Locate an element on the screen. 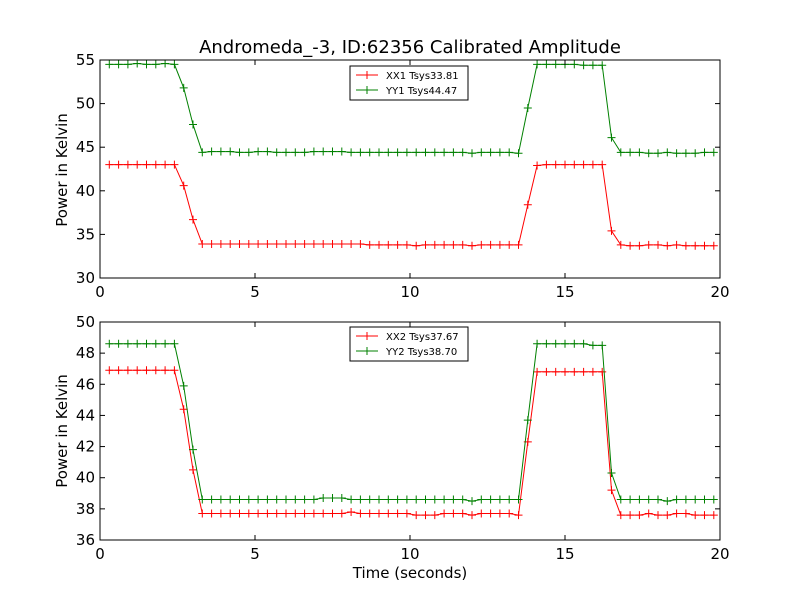  y-tick-label: 48 is located at coordinates (85, 353).